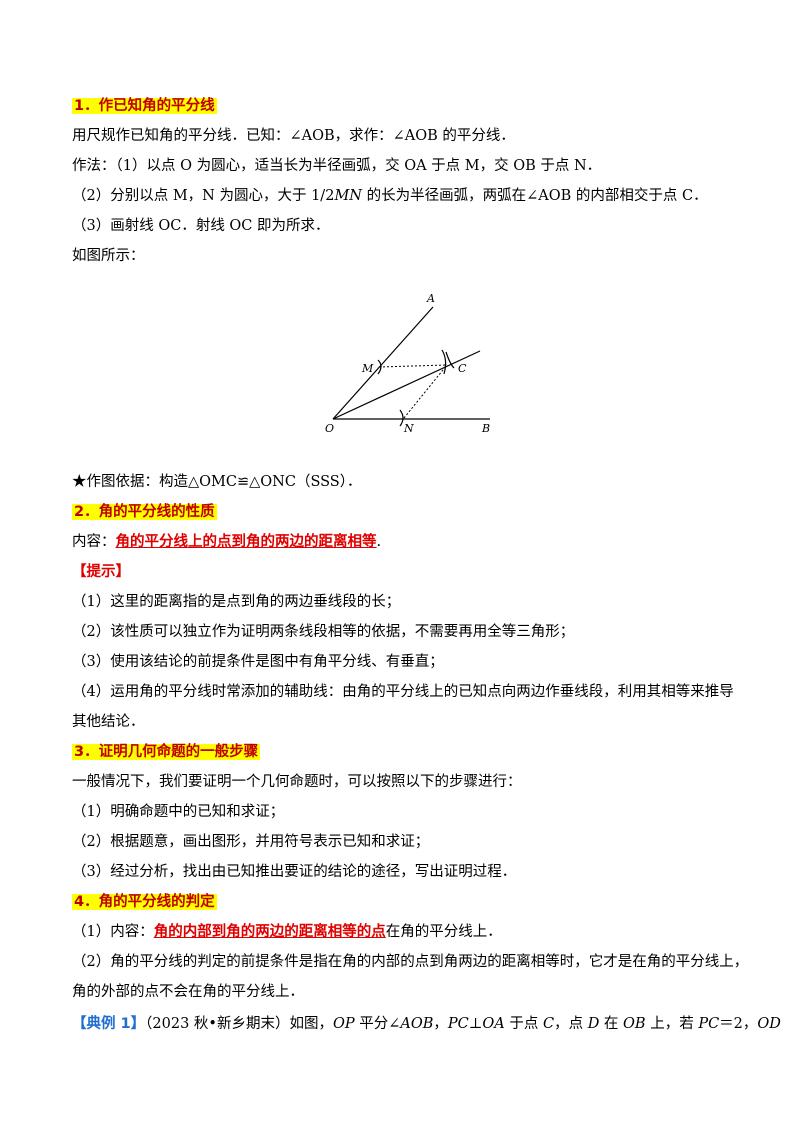 The image size is (800, 1132). What do you see at coordinates (294, 872) in the screenshot?
I see `s3-step-3: （3）经过分析，找出由已知推出要证的结论的途径，写出证明过程．` at bounding box center [294, 872].